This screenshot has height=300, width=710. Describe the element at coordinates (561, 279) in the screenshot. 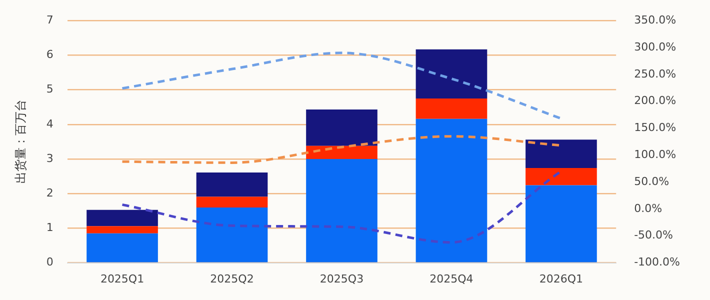

I see `x-tick-label: 2026Q1` at that location.